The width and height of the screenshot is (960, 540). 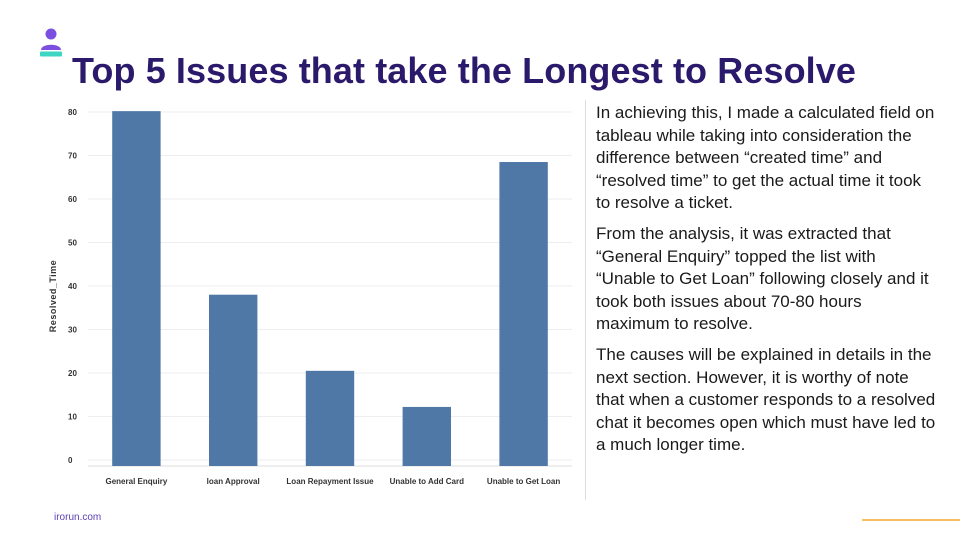 What do you see at coordinates (233, 481) in the screenshot?
I see `x-tick-label: loan Approval` at bounding box center [233, 481].